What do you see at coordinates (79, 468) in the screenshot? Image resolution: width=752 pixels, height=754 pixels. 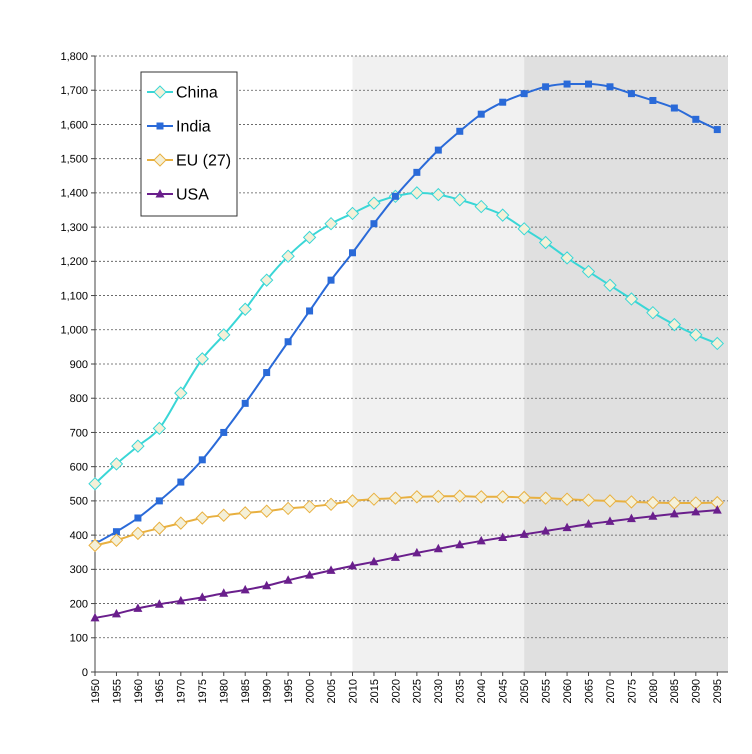 I see `y-tick-label: 600` at bounding box center [79, 468].